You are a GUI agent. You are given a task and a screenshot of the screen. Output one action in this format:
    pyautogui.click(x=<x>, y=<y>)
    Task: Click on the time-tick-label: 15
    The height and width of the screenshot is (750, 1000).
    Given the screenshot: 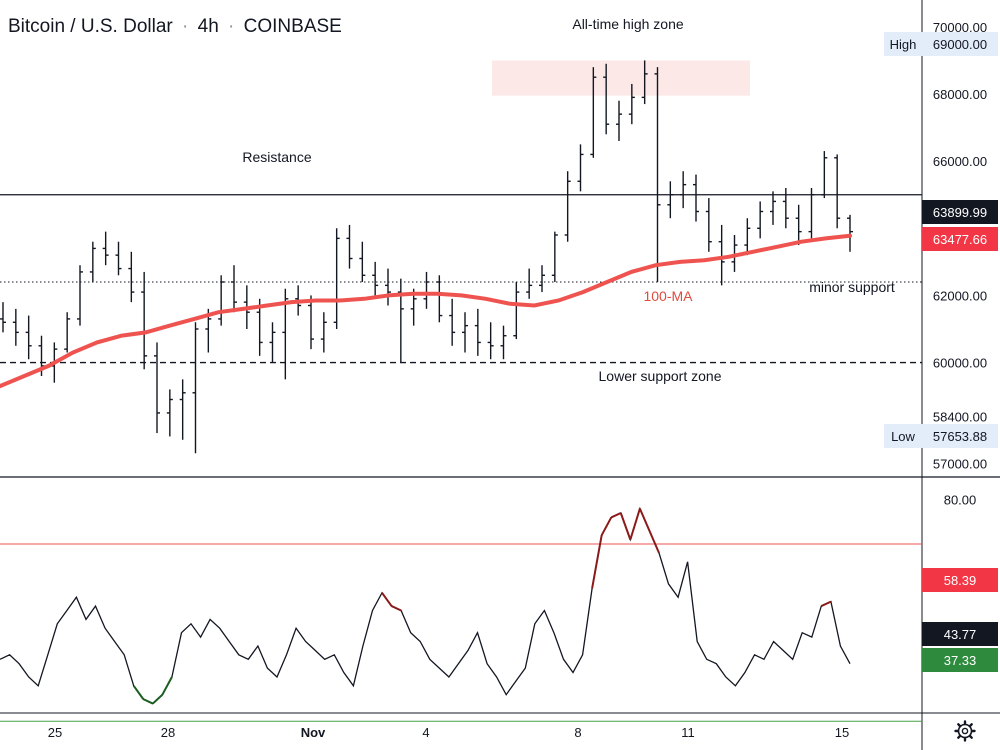 What is the action you would take?
    pyautogui.click(x=842, y=732)
    